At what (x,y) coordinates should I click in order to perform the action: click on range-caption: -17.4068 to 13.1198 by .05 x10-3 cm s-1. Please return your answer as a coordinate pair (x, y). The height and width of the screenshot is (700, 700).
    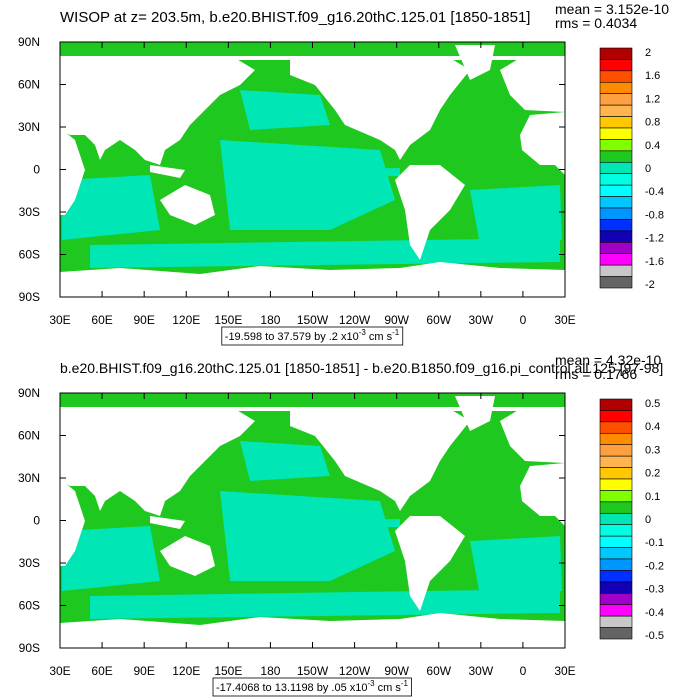
    Looking at the image, I should click on (312, 686).